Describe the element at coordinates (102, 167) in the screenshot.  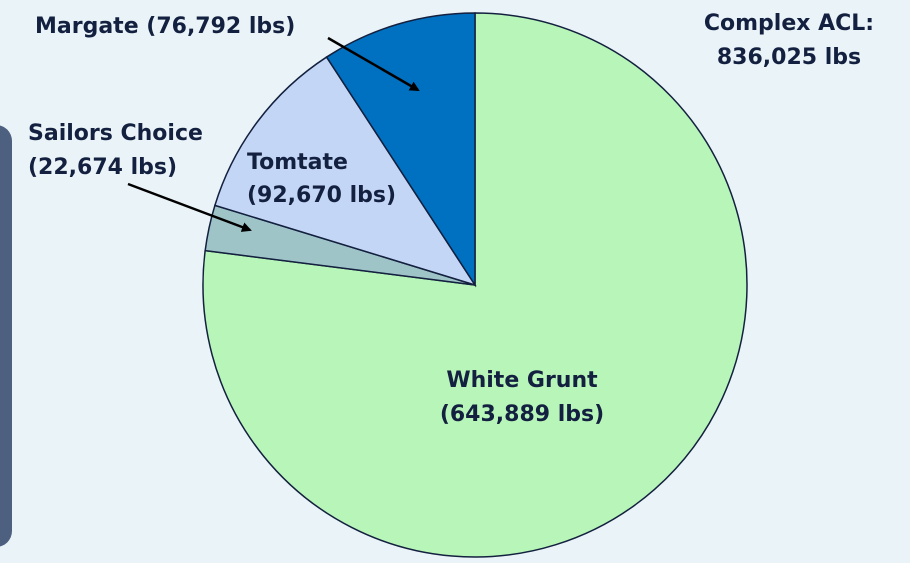
I see `slice-value-sailors-choice: (22,674 lbs)` at that location.